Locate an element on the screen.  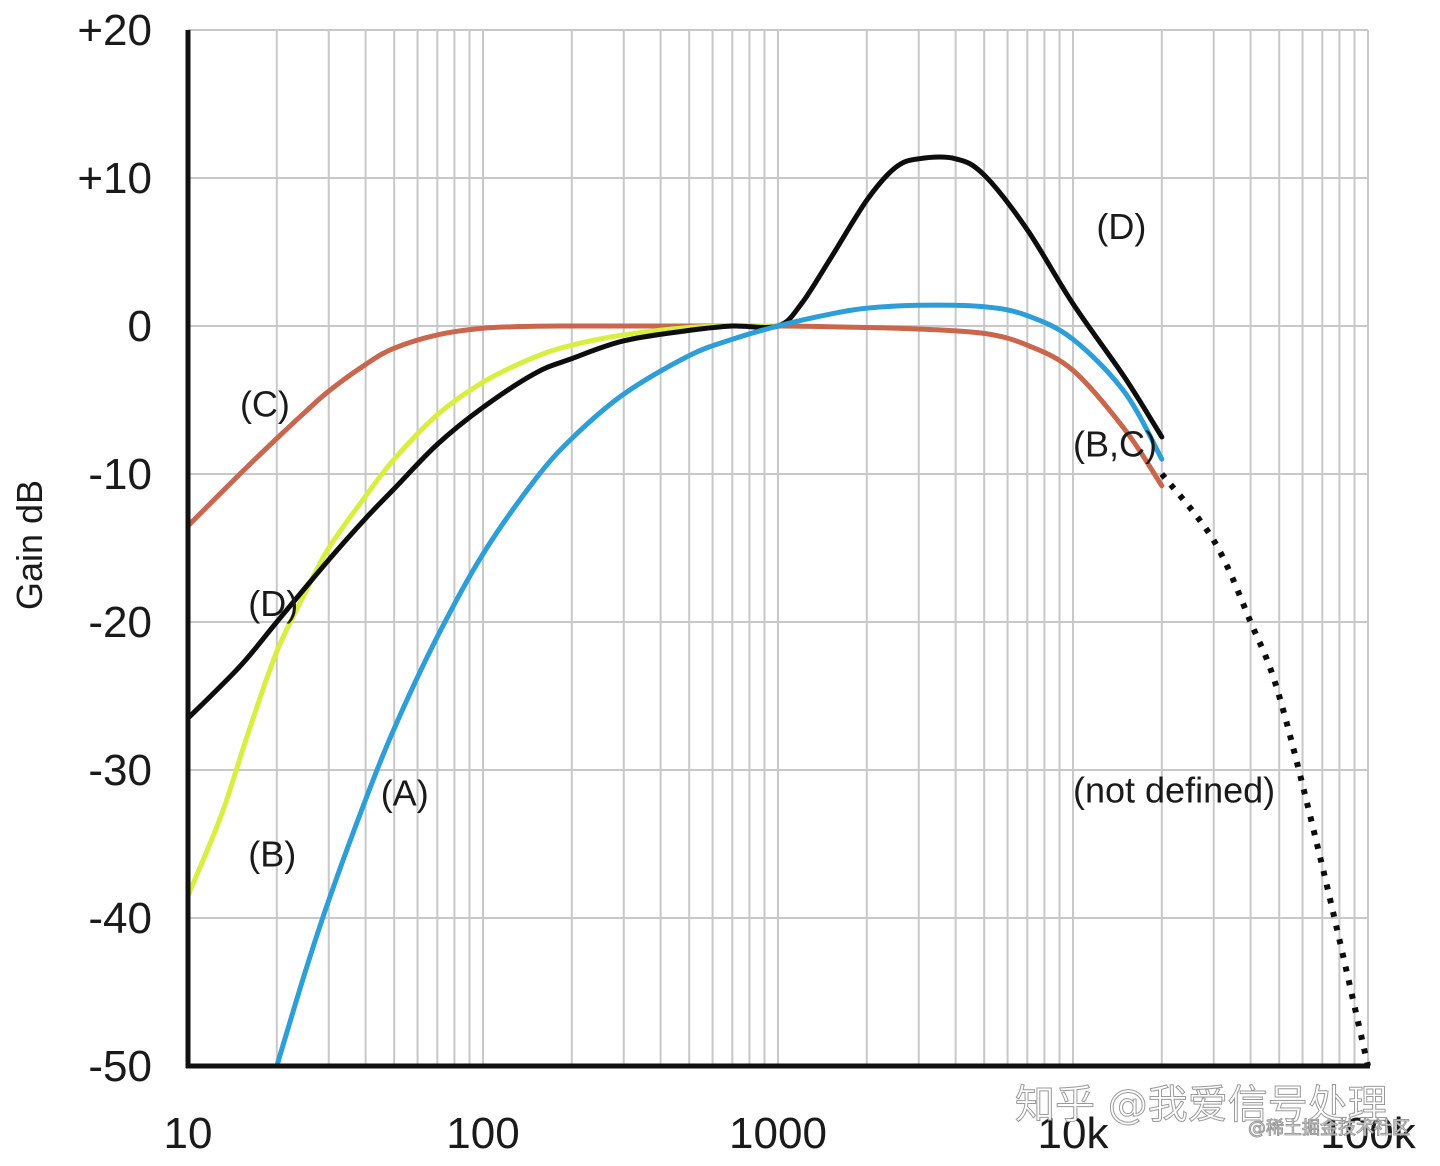
x-tick-label: 100 is located at coordinates (482, 1133).